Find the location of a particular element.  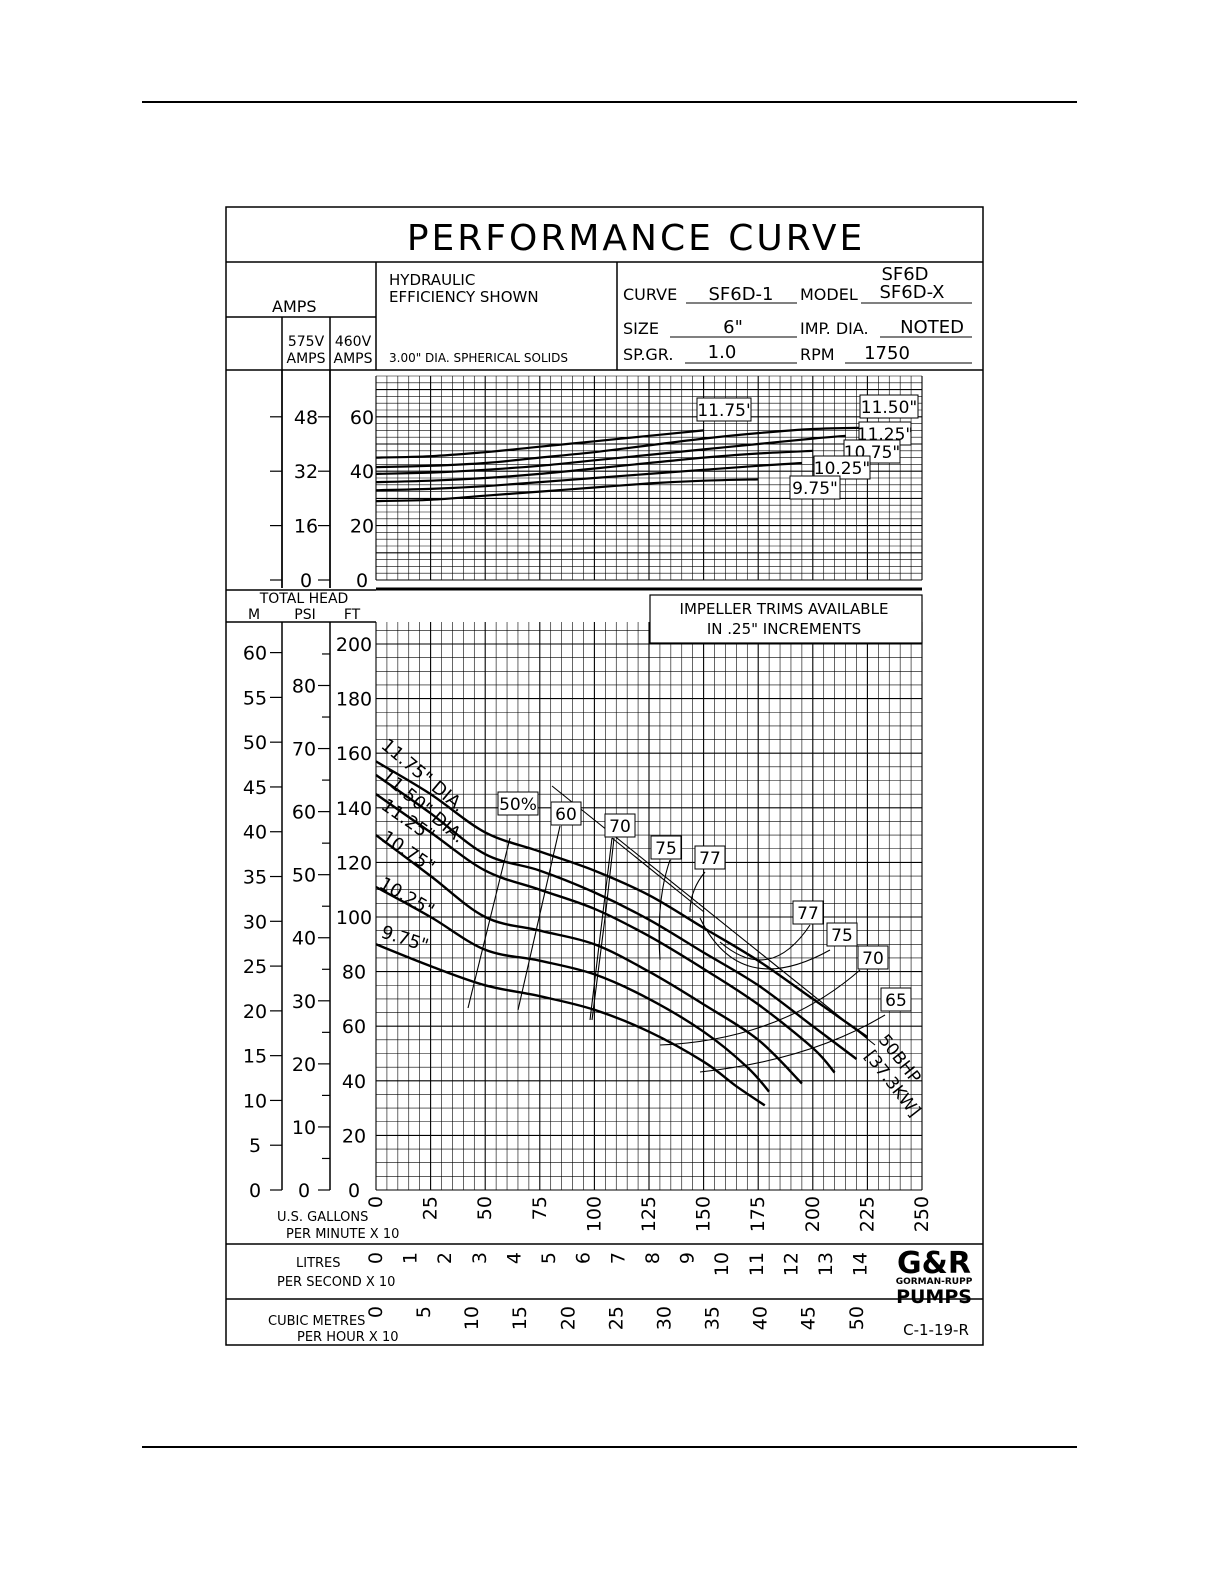

rpm-label: RPM is located at coordinates (817, 354).